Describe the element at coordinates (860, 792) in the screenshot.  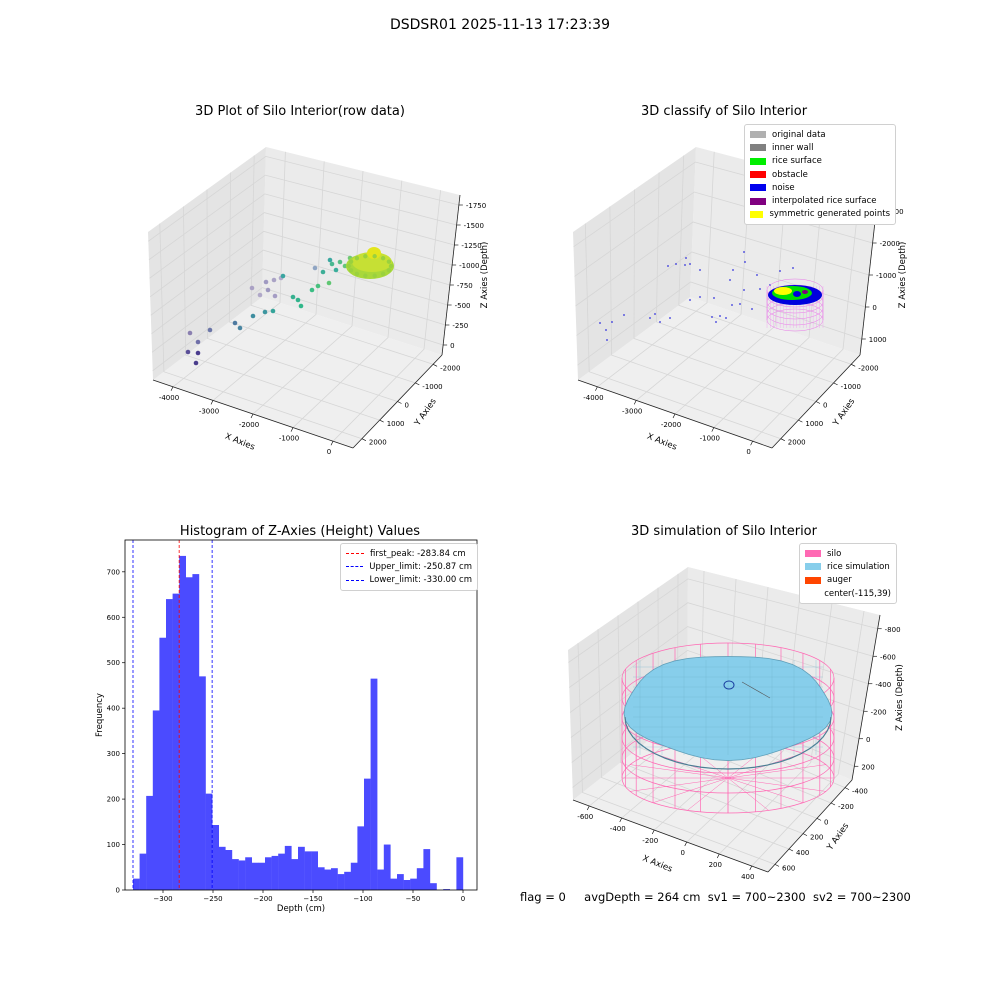
I see `y-tick-label: -400` at that location.